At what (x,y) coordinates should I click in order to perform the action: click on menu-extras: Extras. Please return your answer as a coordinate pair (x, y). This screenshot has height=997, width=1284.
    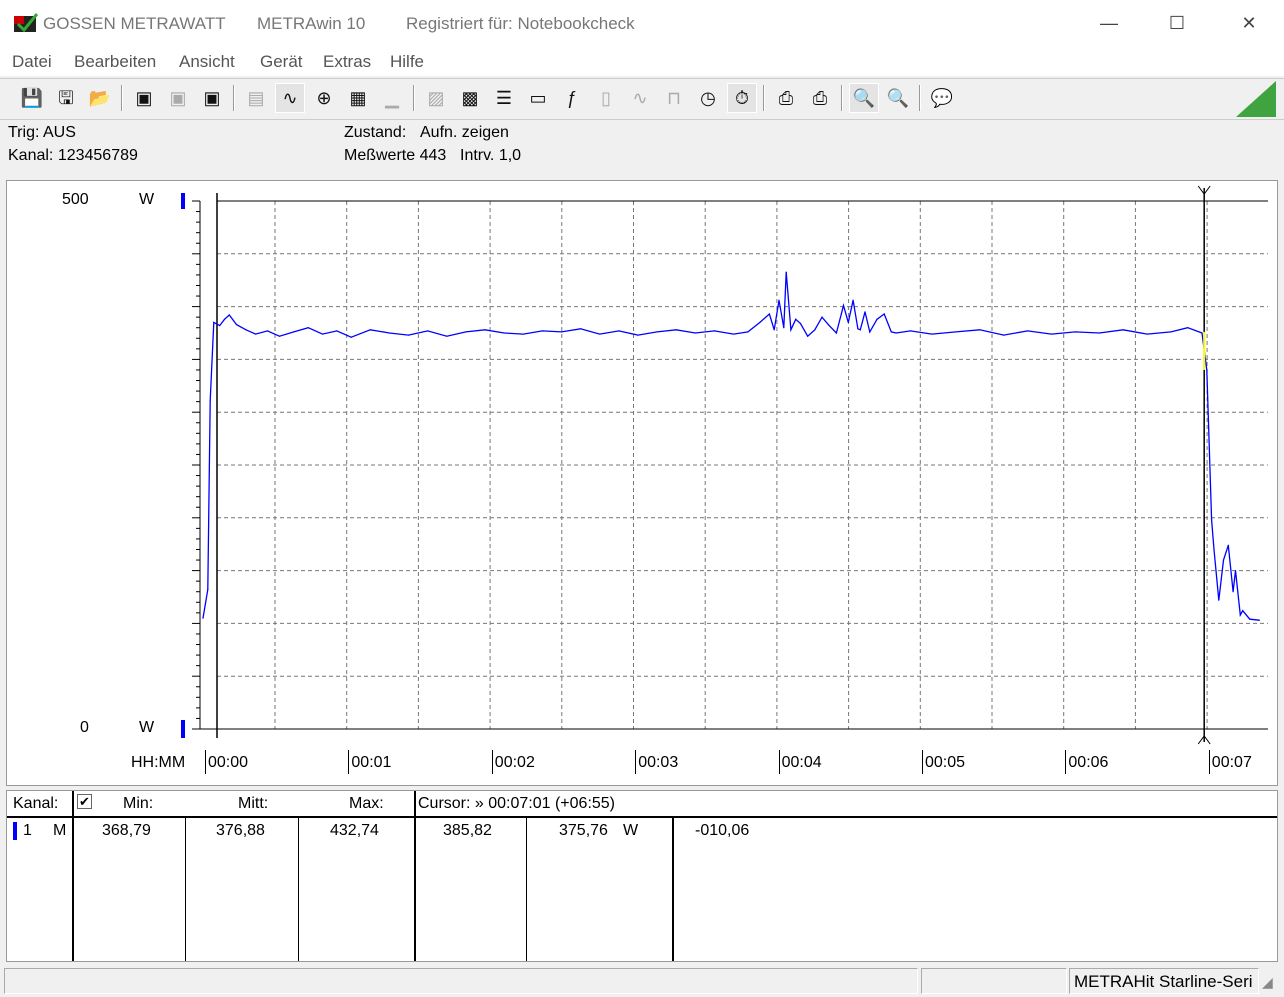
    Looking at the image, I should click on (347, 61).